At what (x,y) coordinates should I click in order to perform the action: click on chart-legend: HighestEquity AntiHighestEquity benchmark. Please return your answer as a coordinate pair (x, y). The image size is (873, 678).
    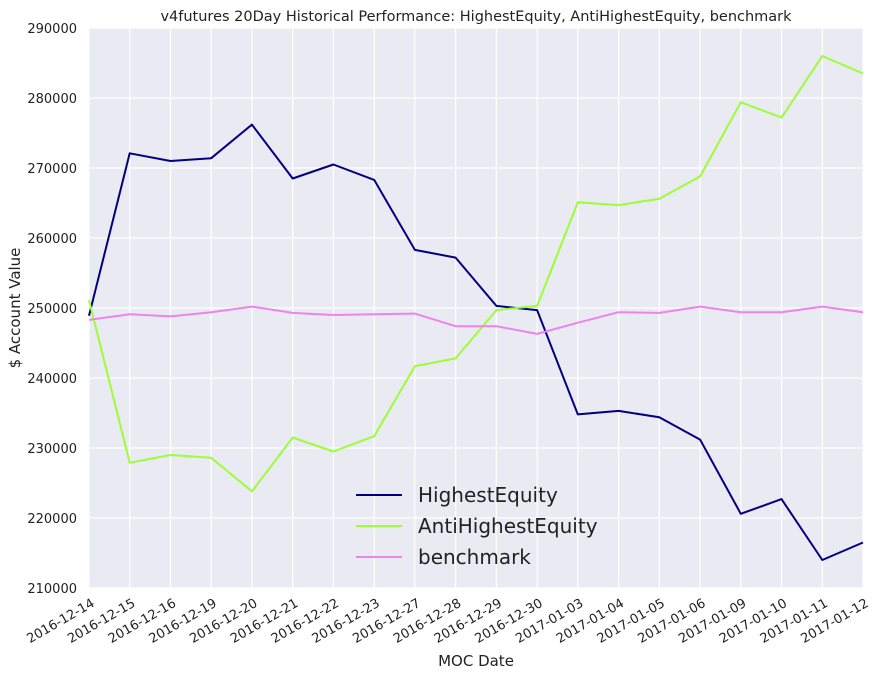
    Looking at the image, I should click on (477, 526).